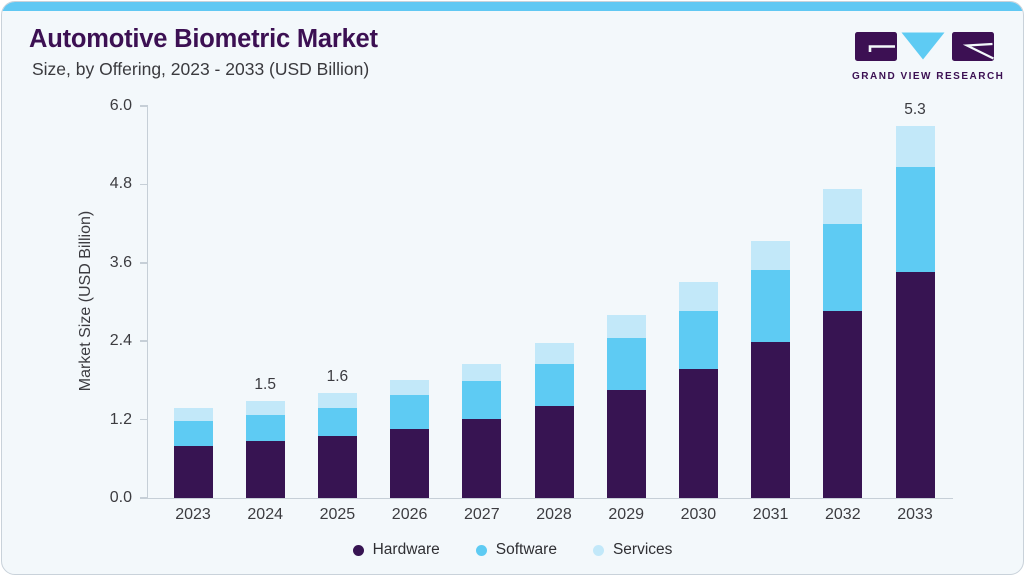 The width and height of the screenshot is (1025, 576). Describe the element at coordinates (843, 207) in the screenshot. I see `bar-2032-services-segment` at that location.